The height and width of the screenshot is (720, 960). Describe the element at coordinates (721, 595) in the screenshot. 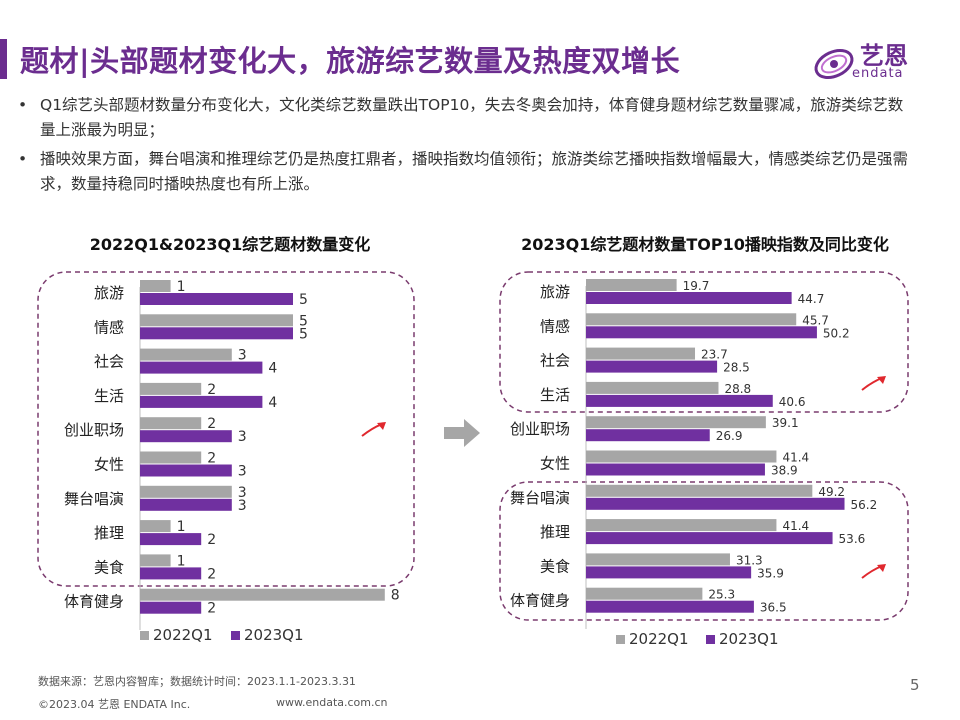

I see `data-label-2022q1: 25.3` at that location.